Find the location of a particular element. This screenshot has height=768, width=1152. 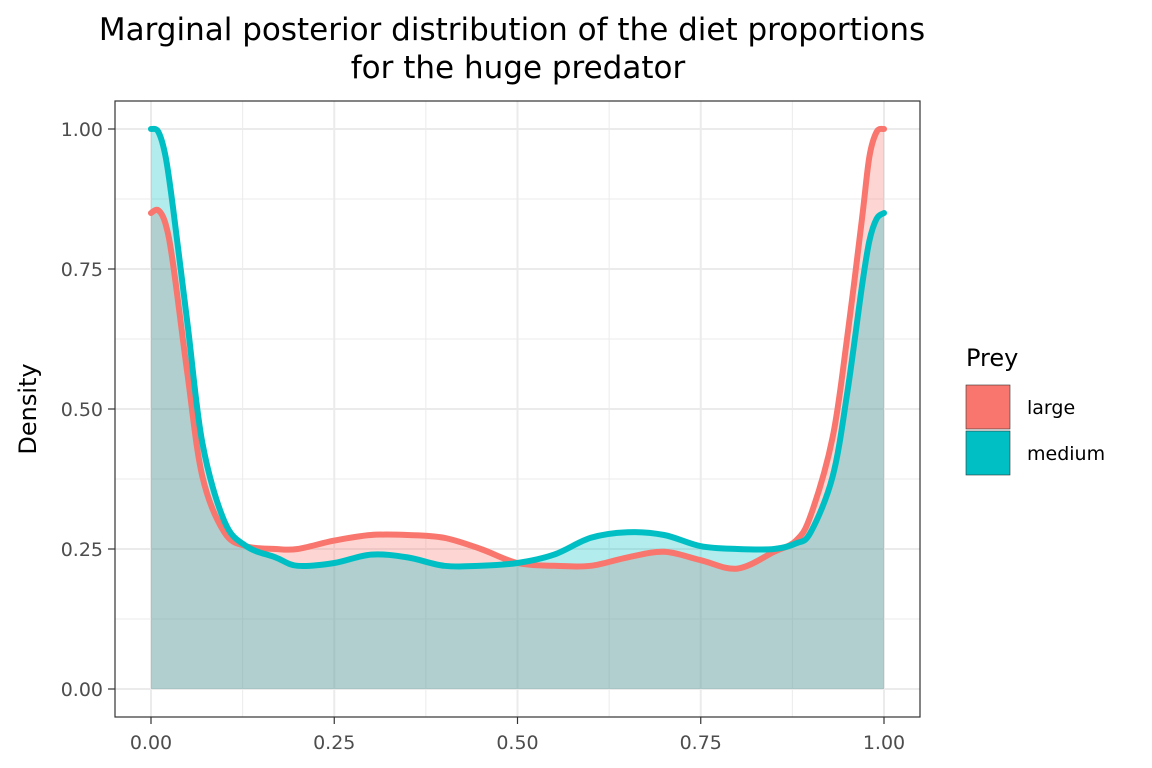

y-tick-label: 0.75 is located at coordinates (82, 270).